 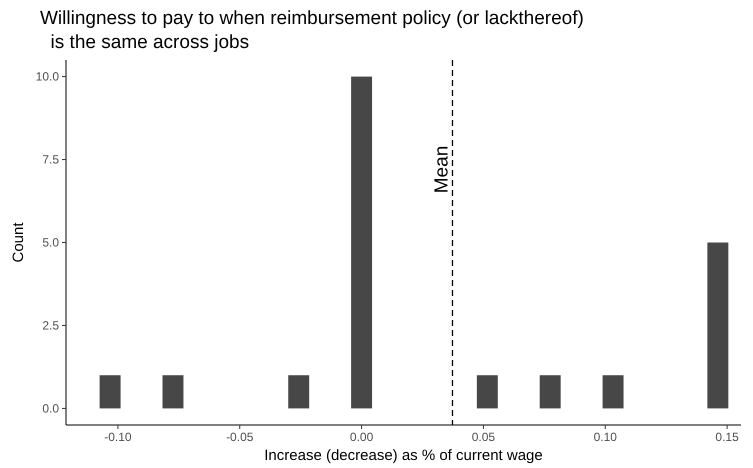 What do you see at coordinates (727, 437) in the screenshot?
I see `x-tick-label: 0.15` at bounding box center [727, 437].